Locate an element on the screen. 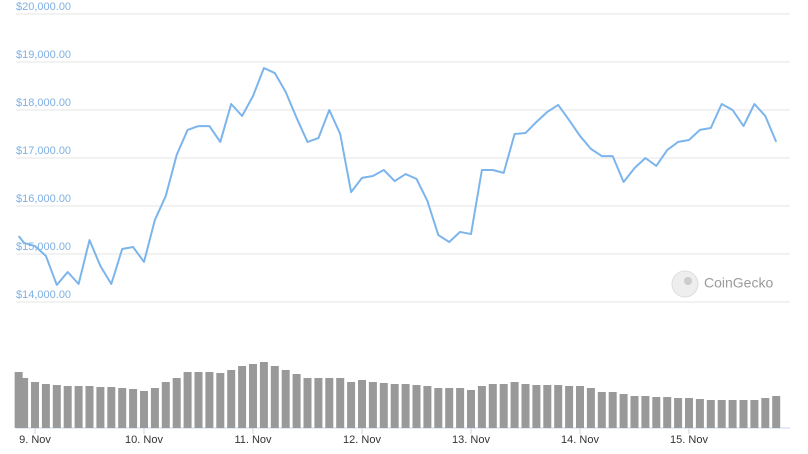 This screenshot has height=454, width=808. watermark-text: CoinGecko is located at coordinates (738, 283).